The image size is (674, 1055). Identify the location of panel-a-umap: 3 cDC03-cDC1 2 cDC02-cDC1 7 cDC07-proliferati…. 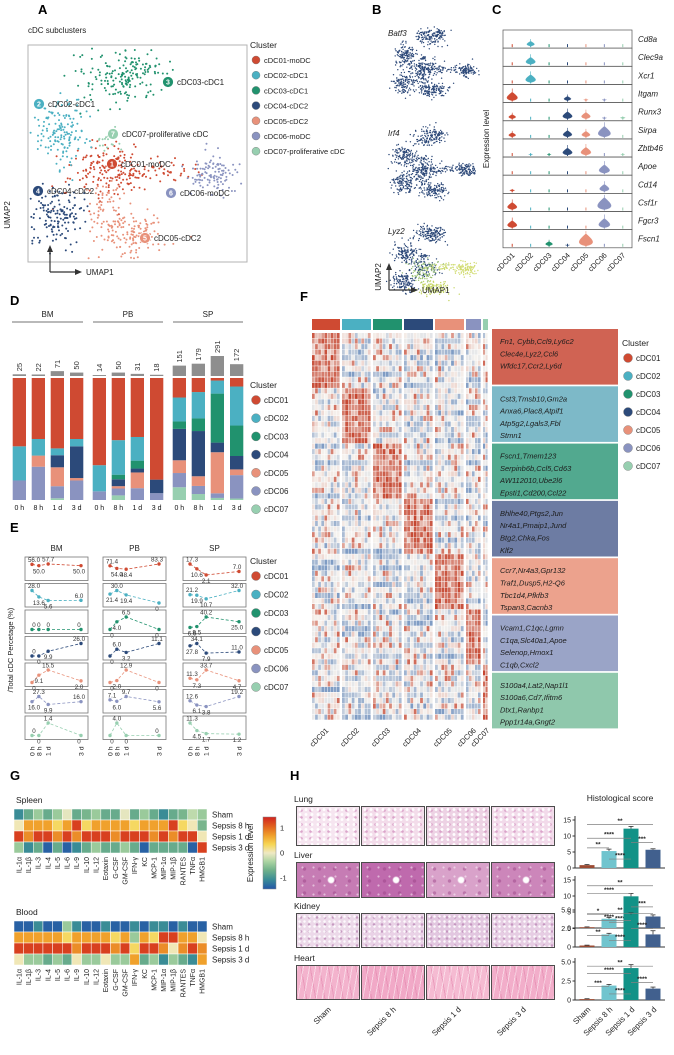
(125, 160).